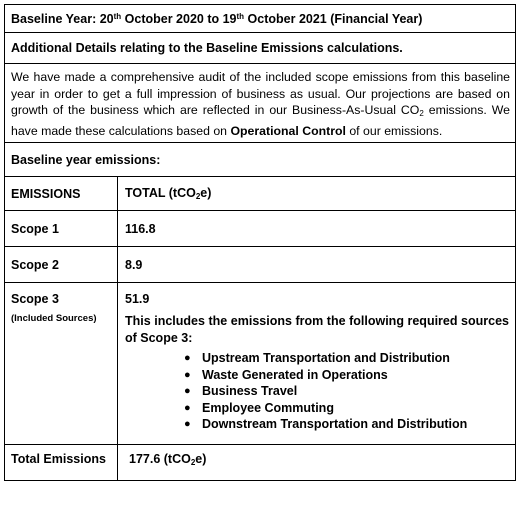 This screenshot has width=520, height=505. Describe the element at coordinates (394, 130) in the screenshot. I see `audit-paragraph-part3: of our emissions.` at that location.